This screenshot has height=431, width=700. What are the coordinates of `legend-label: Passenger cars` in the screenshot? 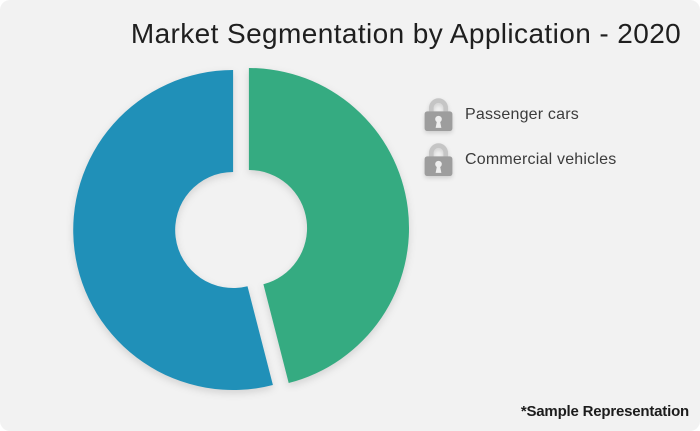 It's located at (522, 114).